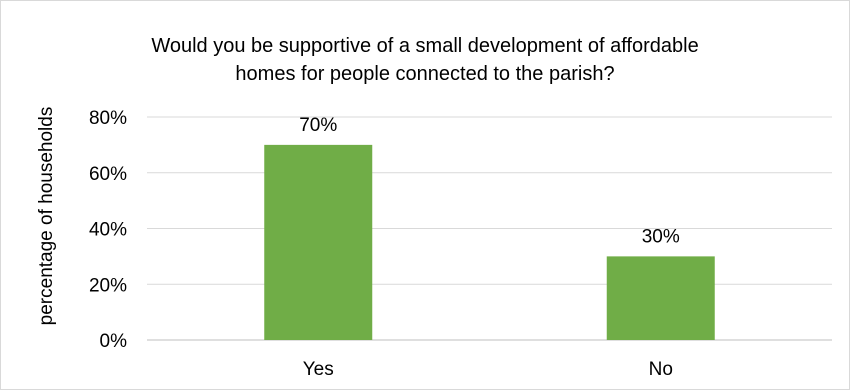 The image size is (850, 390). I want to click on y-tick-label: 80%, so click(108, 118).